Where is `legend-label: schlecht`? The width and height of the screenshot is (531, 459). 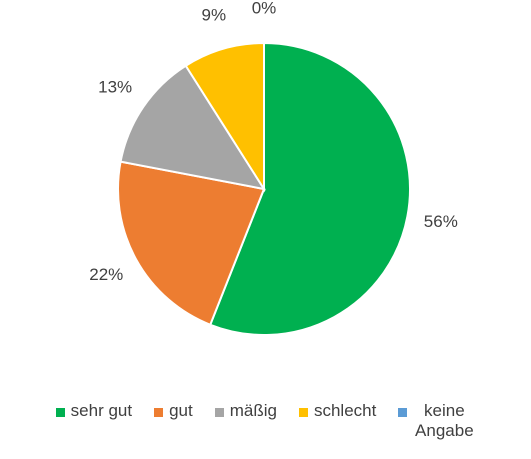 legend-label: schlecht is located at coordinates (345, 410).